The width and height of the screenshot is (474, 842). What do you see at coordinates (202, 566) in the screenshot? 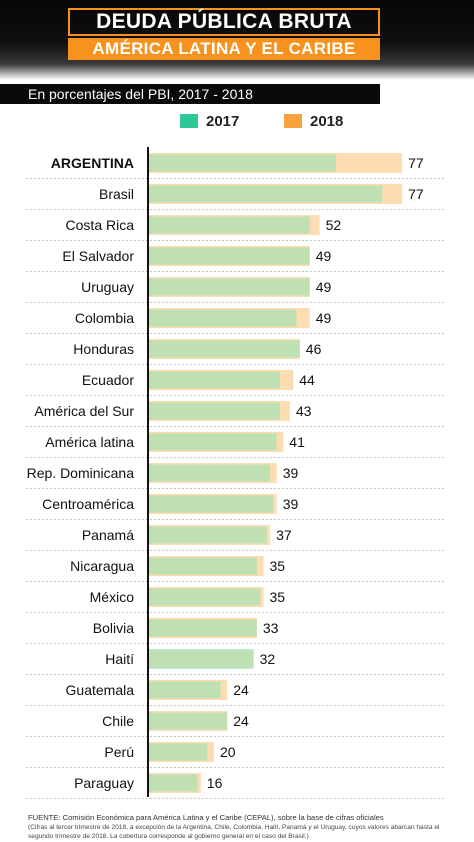
I see `bar-2017-nicaragua` at bounding box center [202, 566].